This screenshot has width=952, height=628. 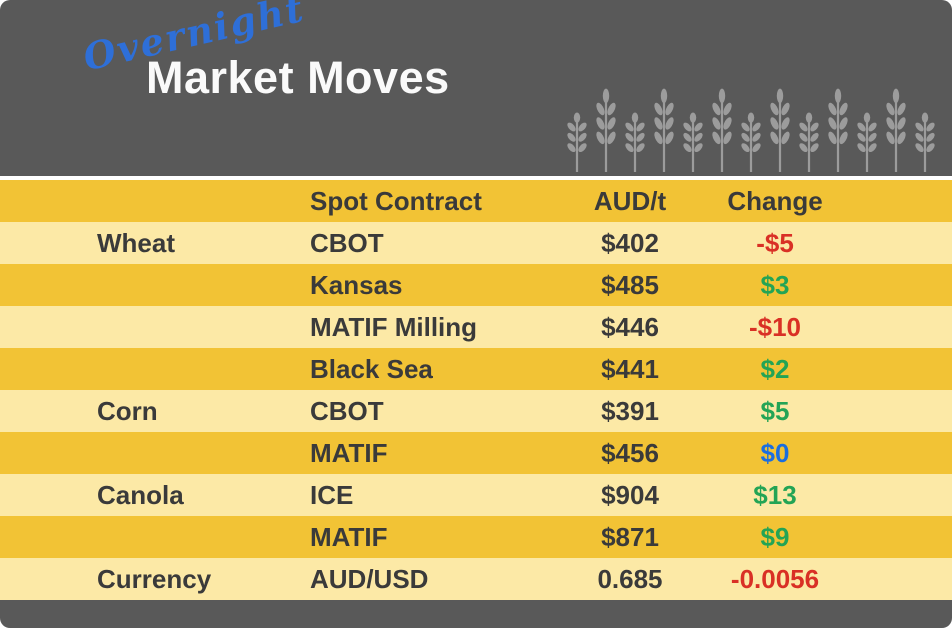 I want to click on change-cell: $2, so click(x=775, y=368).